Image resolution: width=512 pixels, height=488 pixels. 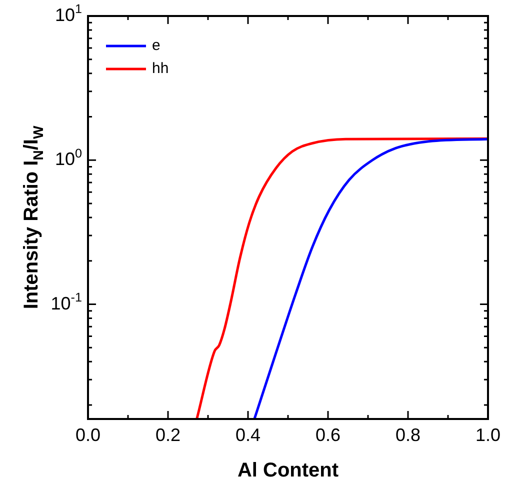 I want to click on legend-label: hh, so click(x=160, y=69).